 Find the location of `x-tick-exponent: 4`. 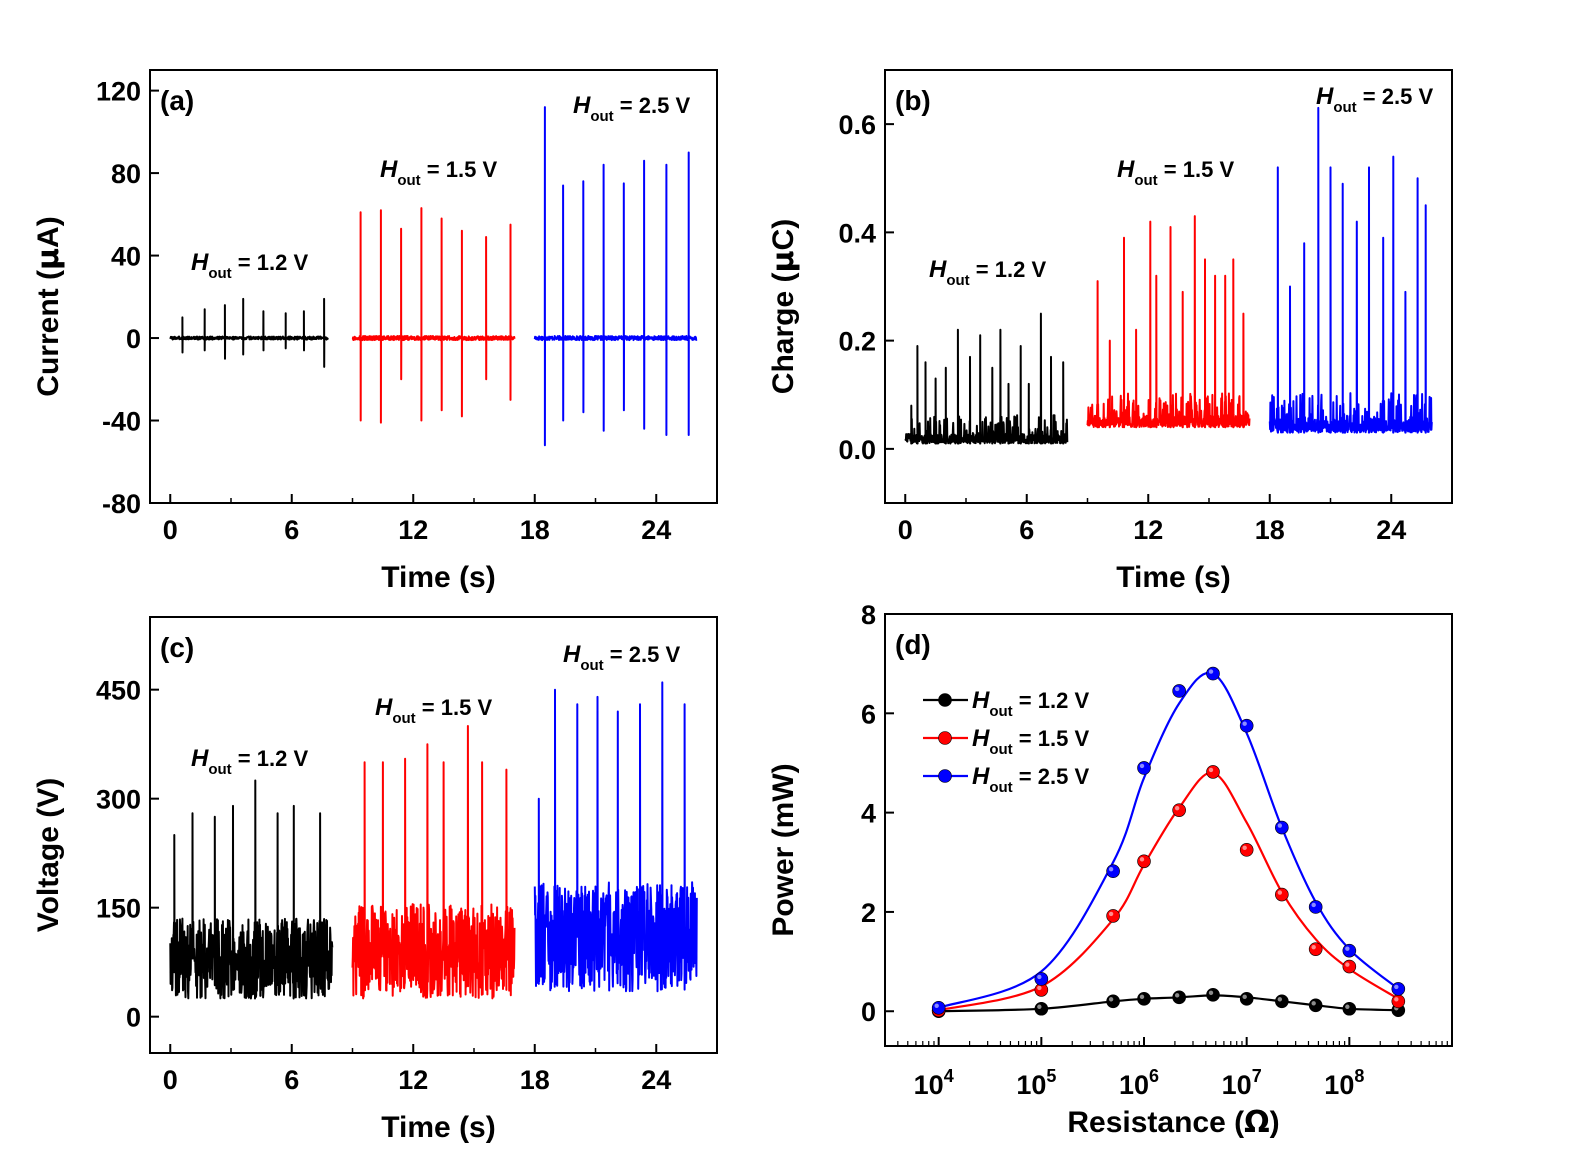

x-tick-exponent: 4 is located at coordinates (949, 1076).